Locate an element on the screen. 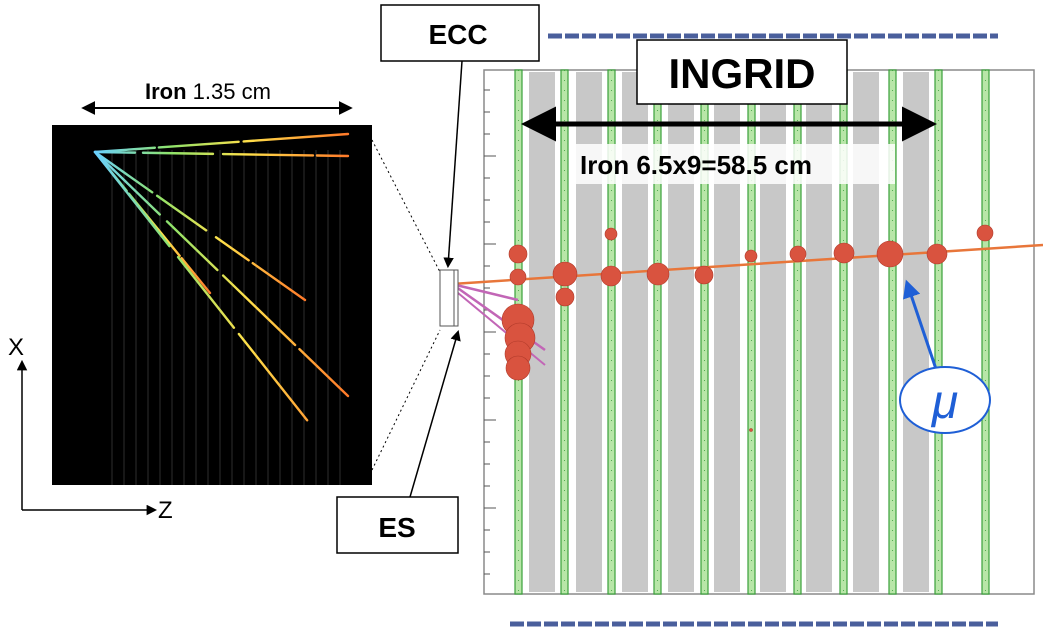  es-mini-box is located at coordinates (456, 298).